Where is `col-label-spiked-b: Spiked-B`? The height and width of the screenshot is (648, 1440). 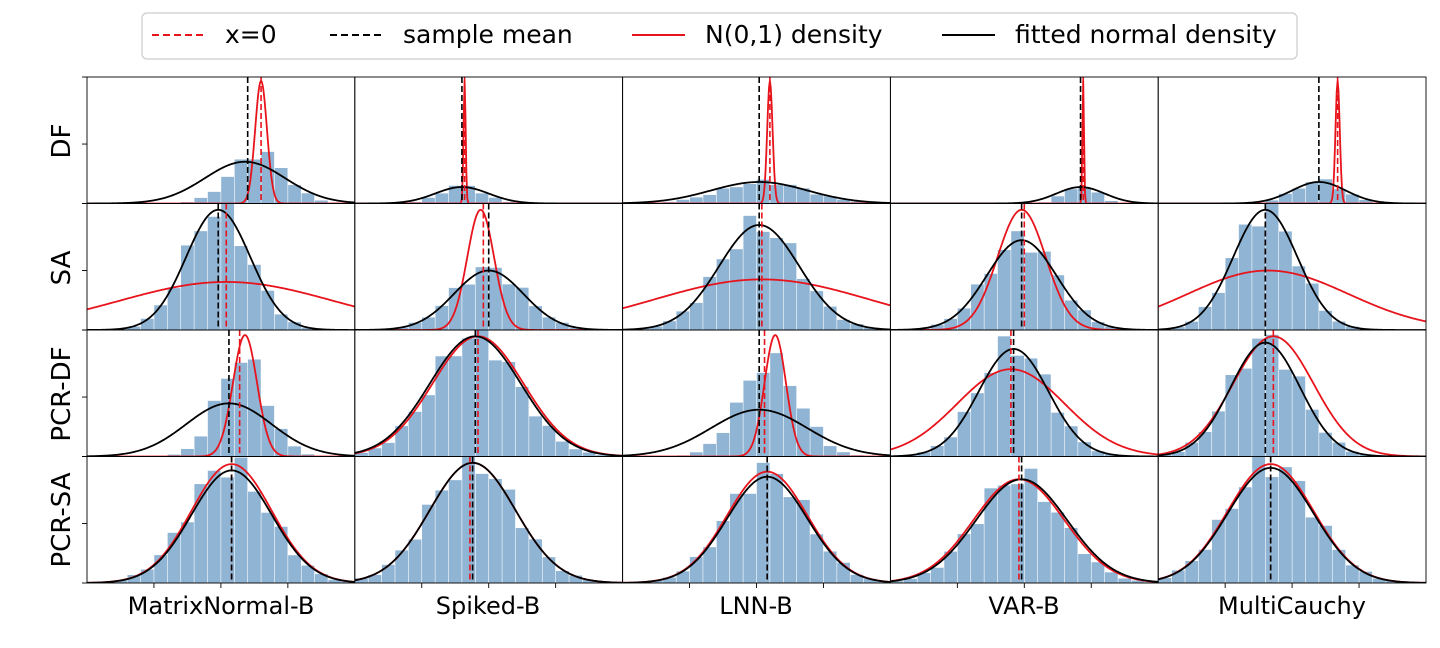
col-label-spiked-b: Spiked-B is located at coordinates (488, 606).